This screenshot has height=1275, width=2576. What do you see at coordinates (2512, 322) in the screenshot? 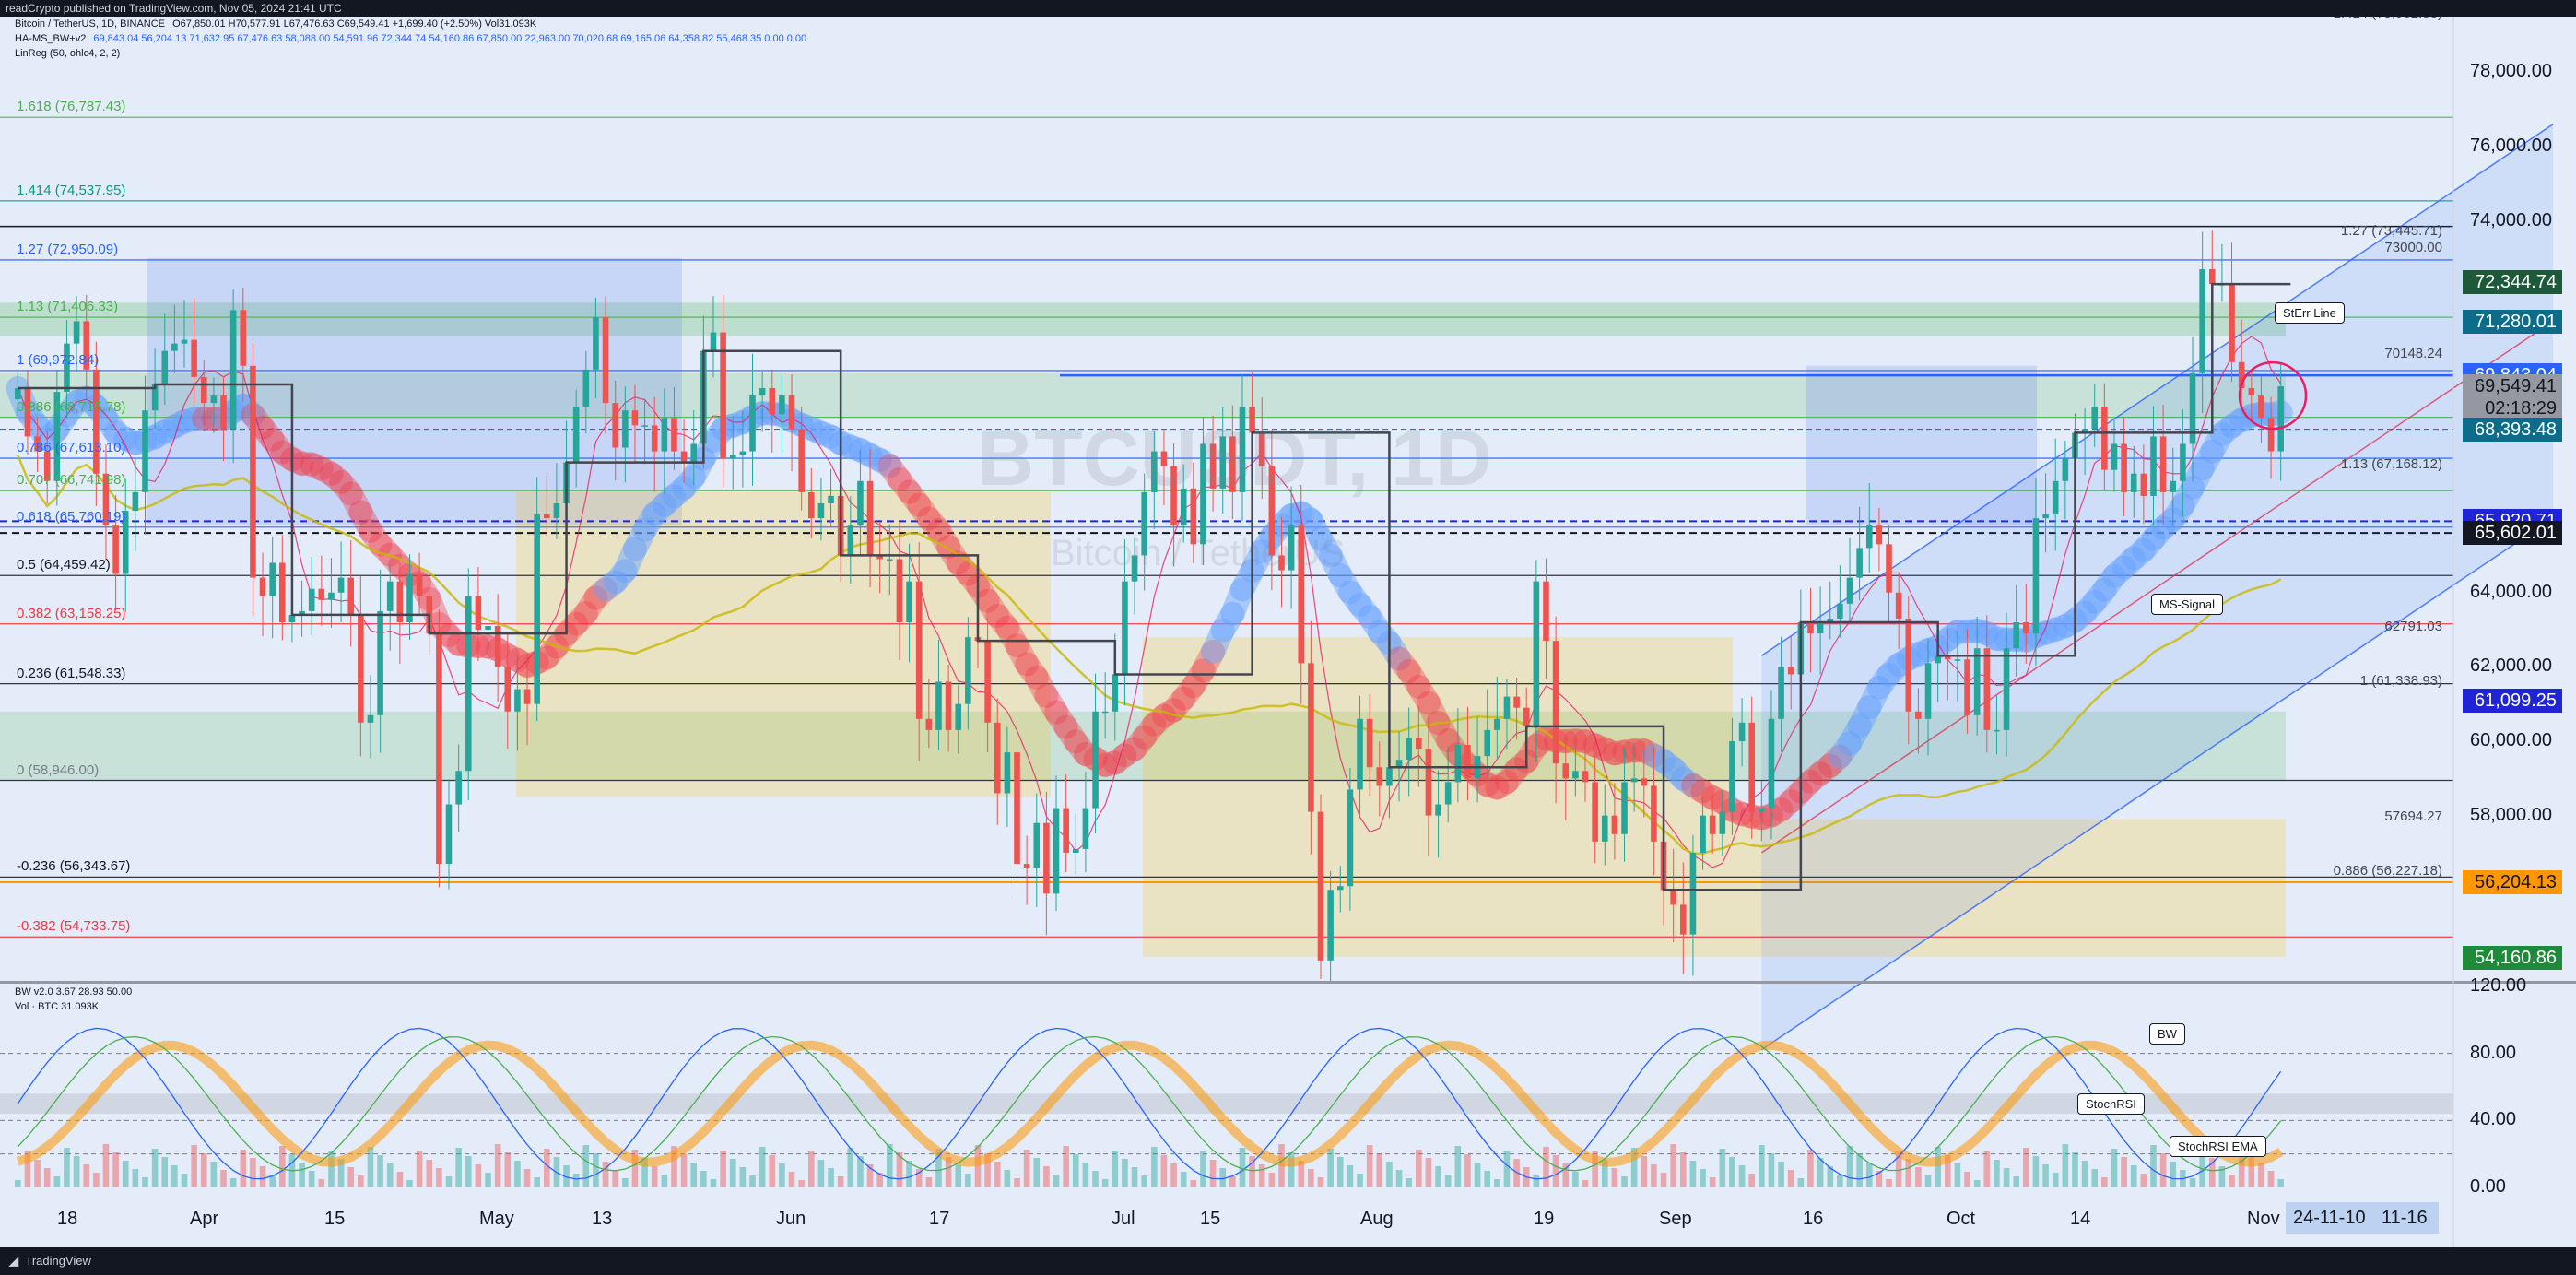
I see `price-tag-1: 71,280.01` at bounding box center [2512, 322].